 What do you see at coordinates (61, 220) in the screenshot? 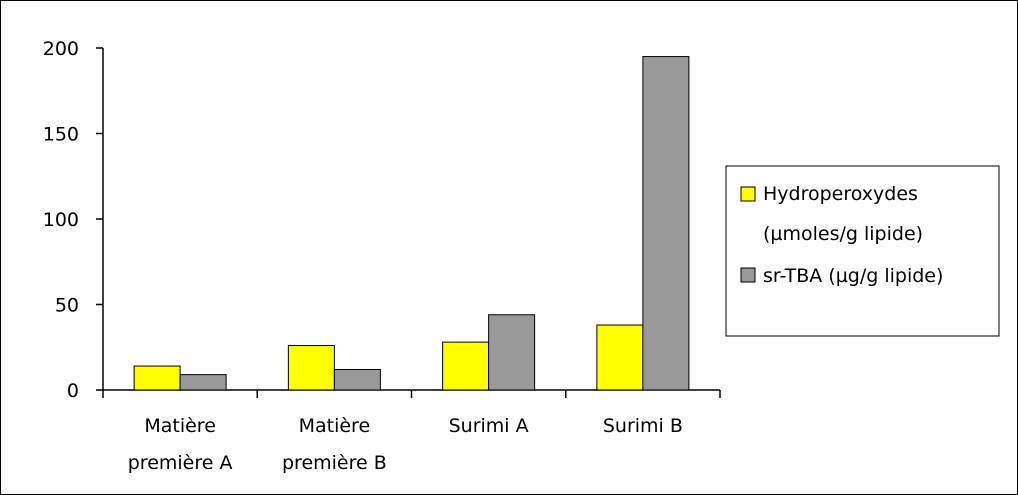
I see `y-tick-label: 100` at bounding box center [61, 220].